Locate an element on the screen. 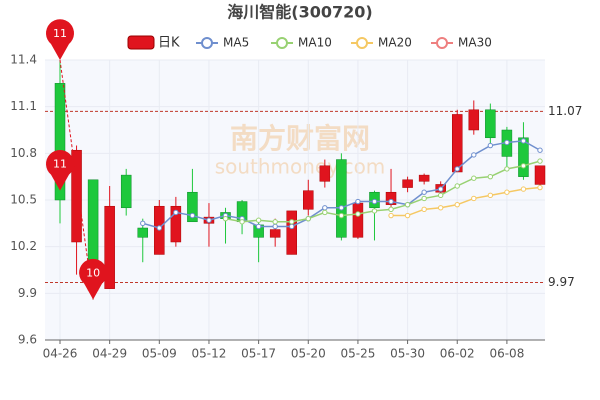 Image resolution: width=600 pixels, height=400 pixels. chart-title: 海川智能(300720) is located at coordinates (299, 12).